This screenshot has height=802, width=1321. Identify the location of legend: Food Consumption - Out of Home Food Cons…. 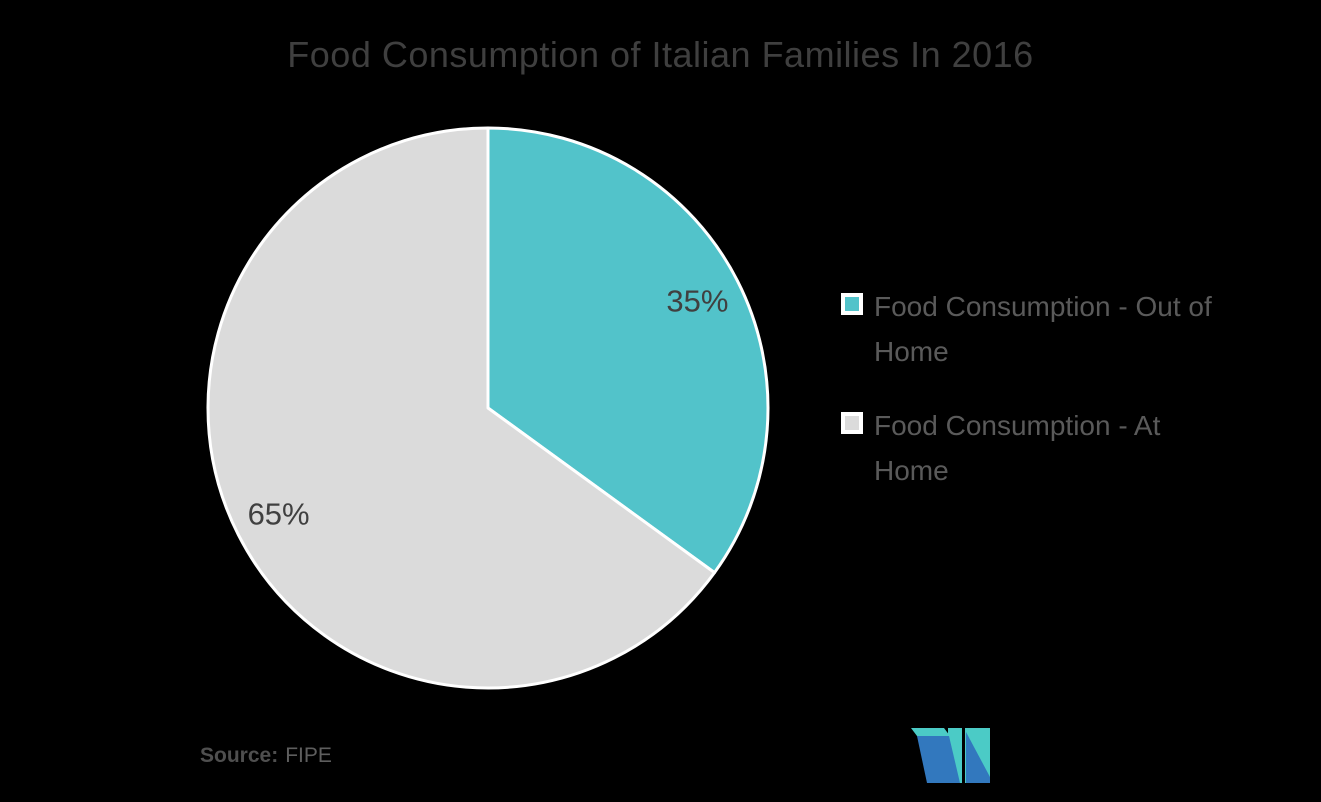
(1030, 403).